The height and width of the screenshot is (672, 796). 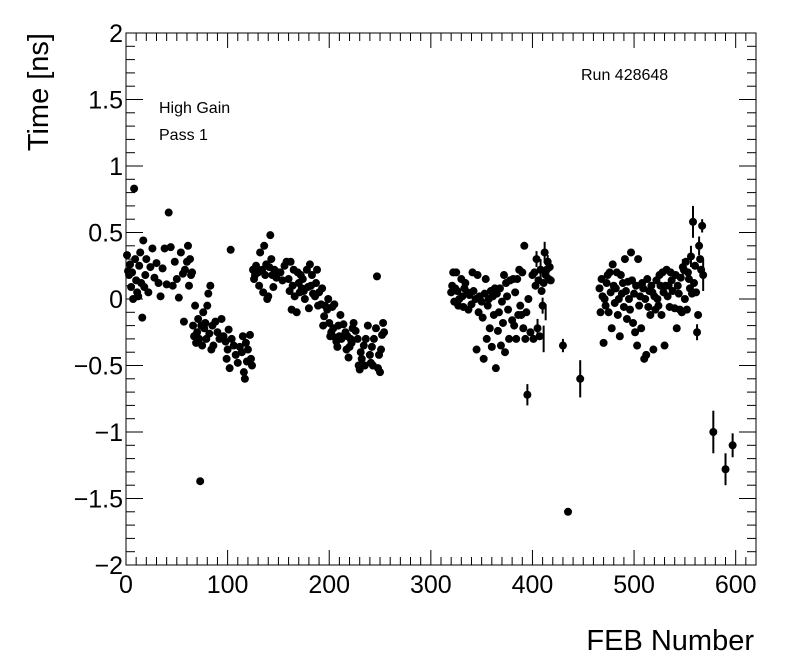 I want to click on y-tick-label: −2, so click(x=108, y=566).